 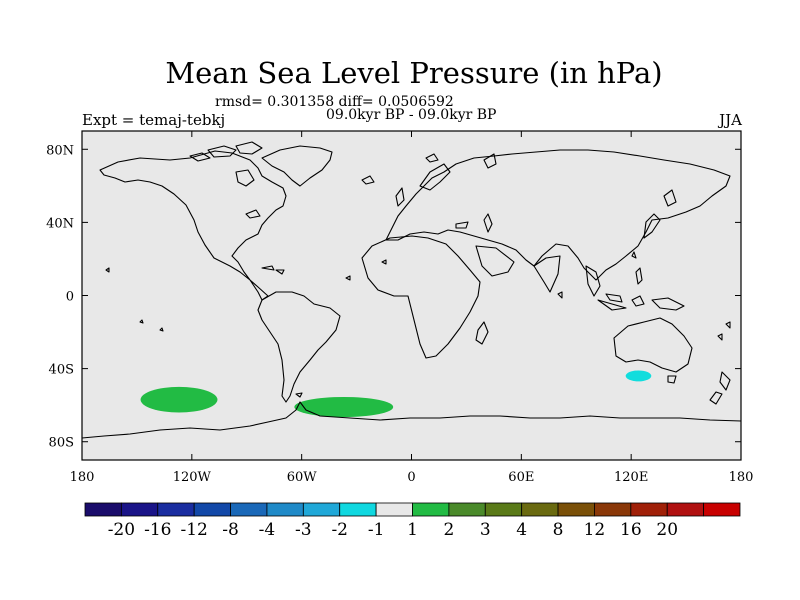 I want to click on y-tick-label: 40N, so click(x=60, y=223).